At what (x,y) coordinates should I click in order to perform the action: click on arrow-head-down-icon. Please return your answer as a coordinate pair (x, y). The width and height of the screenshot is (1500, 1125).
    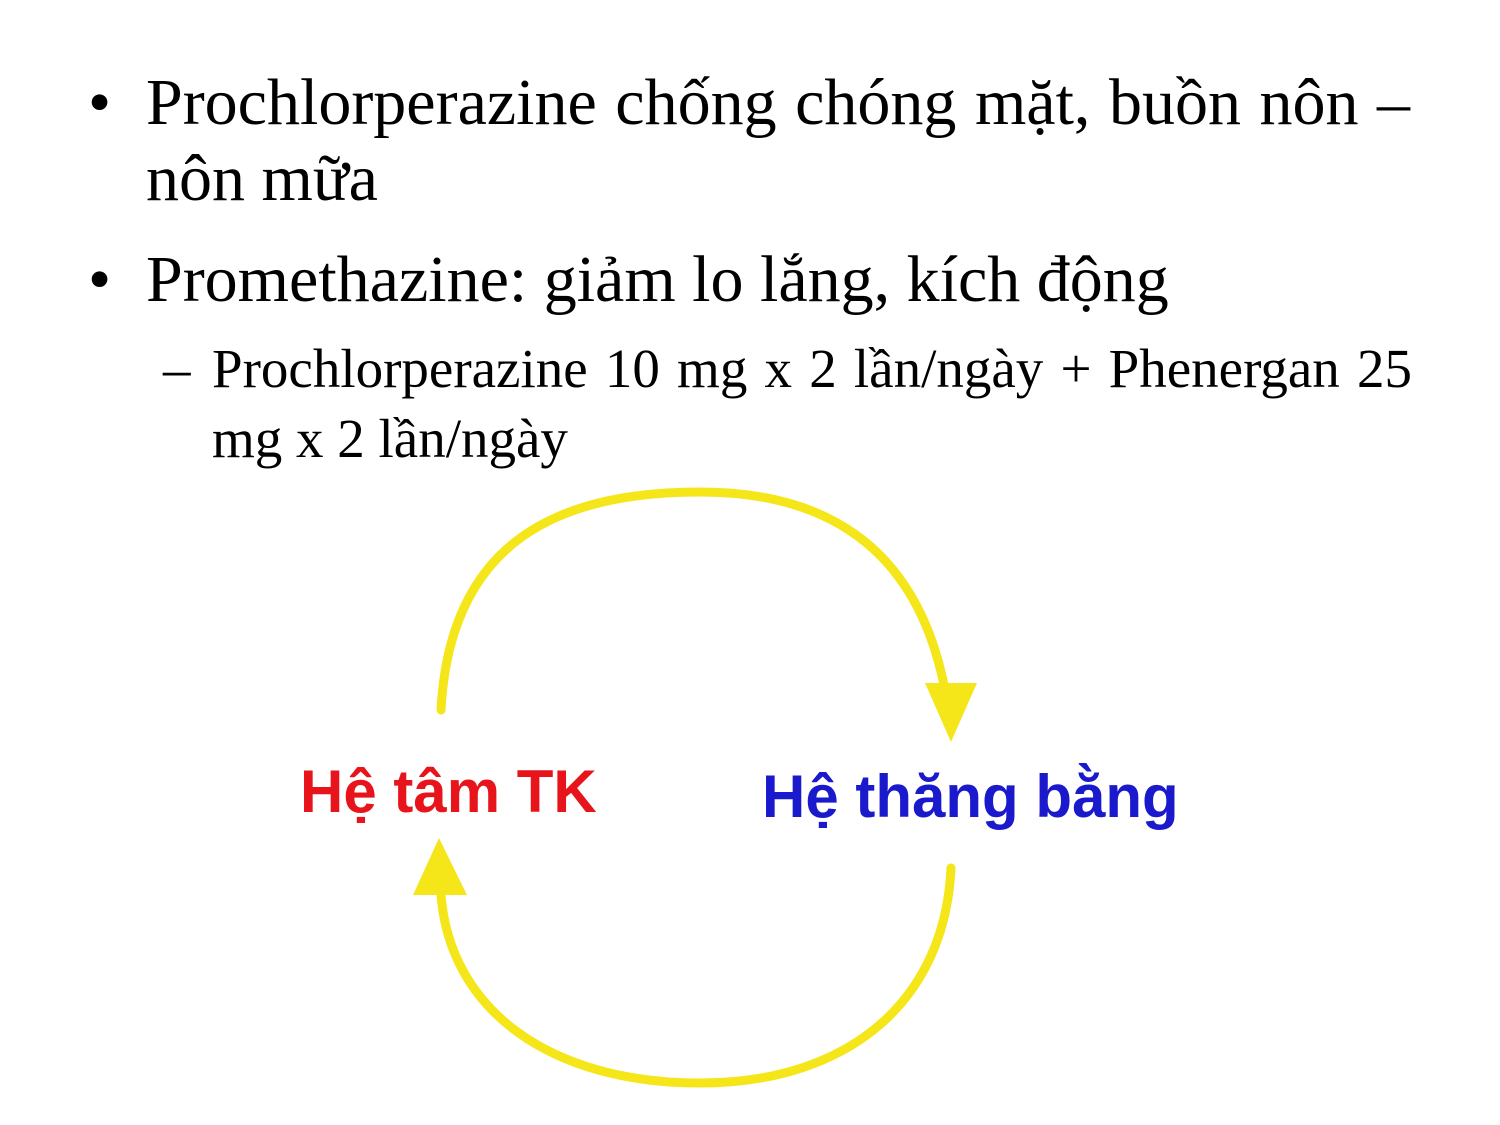
    Looking at the image, I should click on (951, 712).